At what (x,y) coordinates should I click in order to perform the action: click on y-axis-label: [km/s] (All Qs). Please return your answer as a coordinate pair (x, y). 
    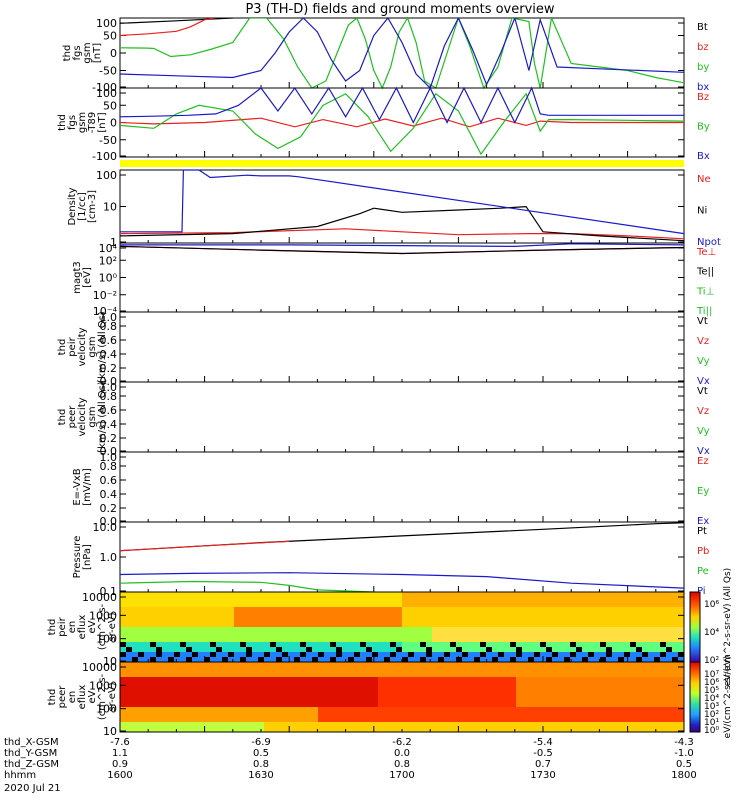
    Looking at the image, I should click on (102, 417).